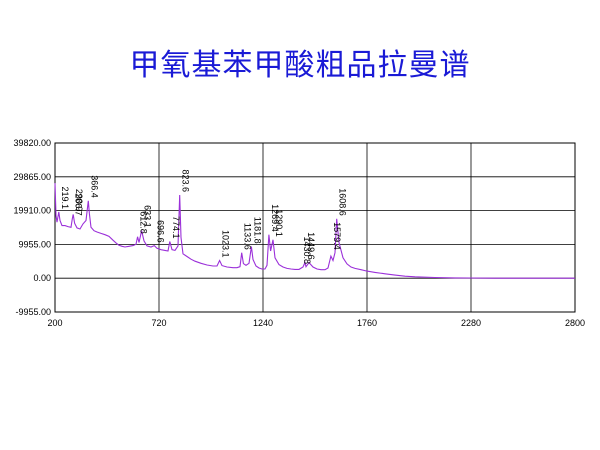  What do you see at coordinates (367, 323) in the screenshot?
I see `x-tick-label: 1760` at bounding box center [367, 323].